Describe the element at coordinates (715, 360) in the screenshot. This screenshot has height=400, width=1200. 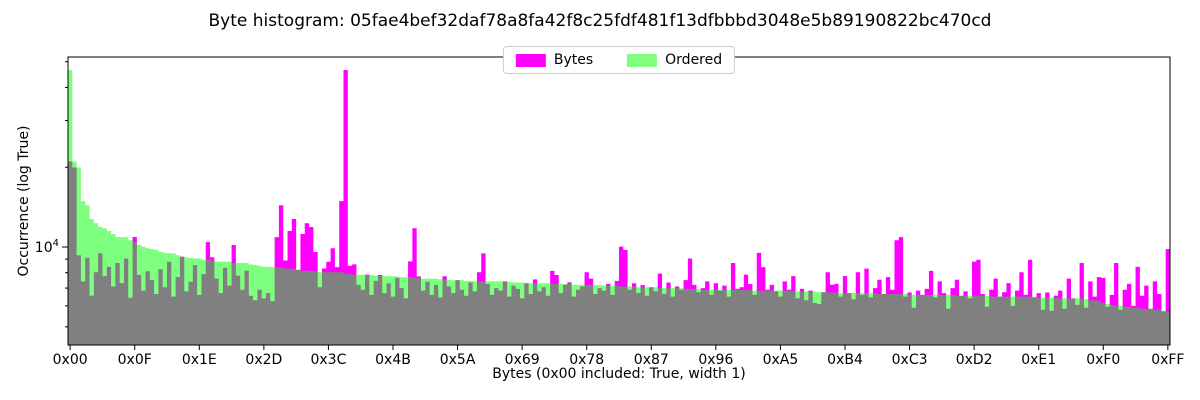
I see `x-tick-label: 0x96` at that location.